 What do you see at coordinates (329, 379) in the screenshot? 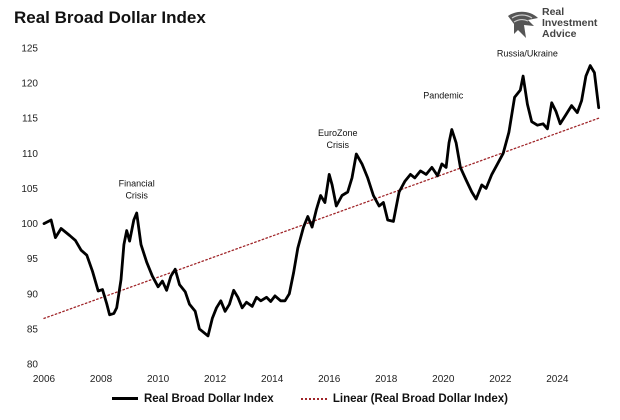
I see `x-tick-label: 2016` at bounding box center [329, 379].